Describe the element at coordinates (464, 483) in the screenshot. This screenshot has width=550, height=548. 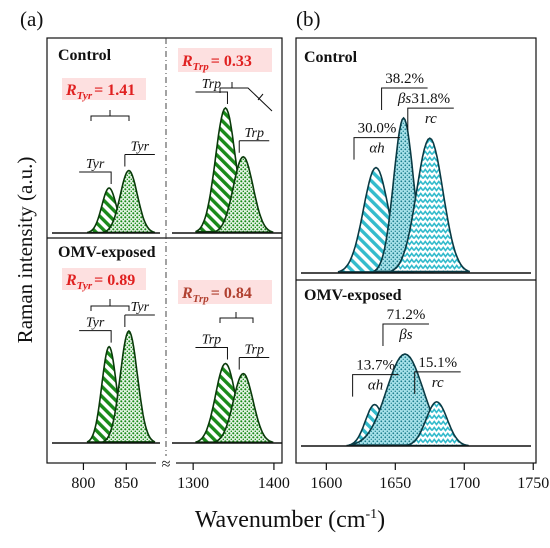
I see `tick-label-b: 1700` at that location.